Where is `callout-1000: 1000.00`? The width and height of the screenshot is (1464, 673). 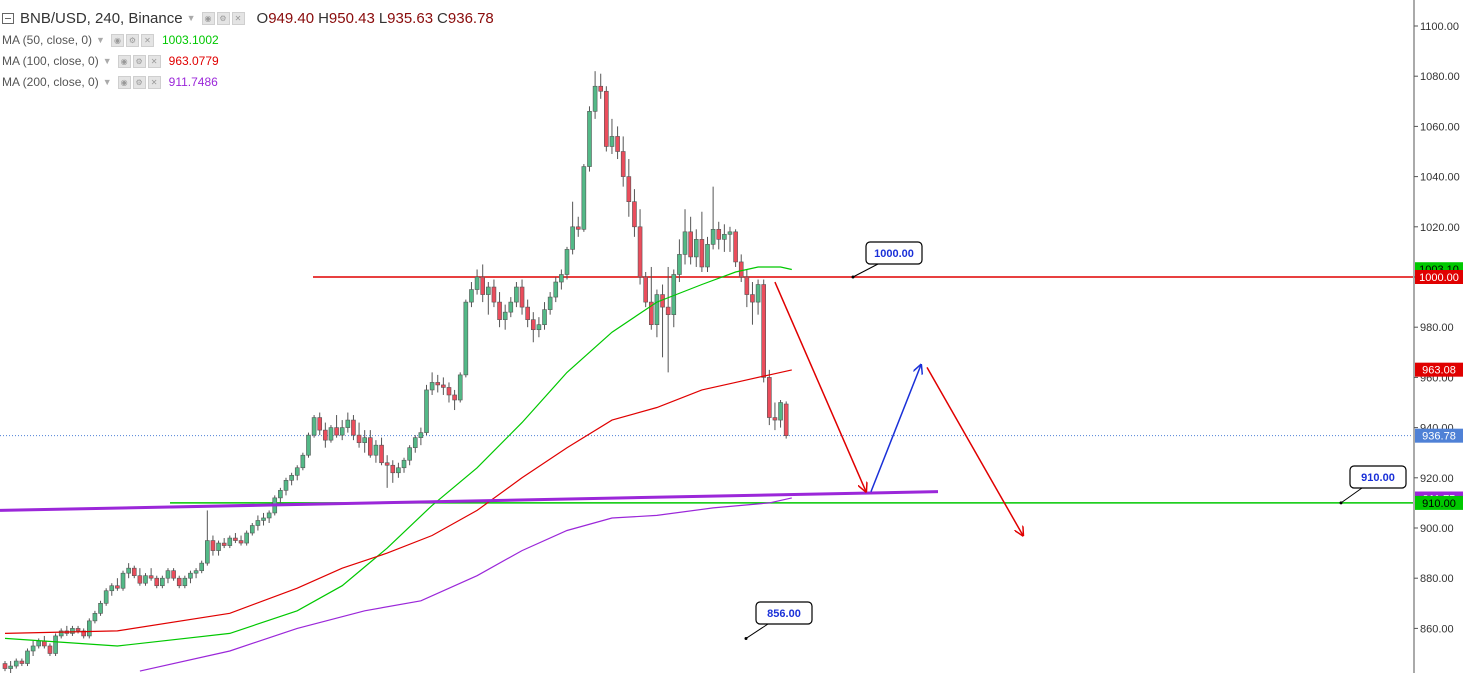
callout-1000: 1000.00 is located at coordinates (887, 260).